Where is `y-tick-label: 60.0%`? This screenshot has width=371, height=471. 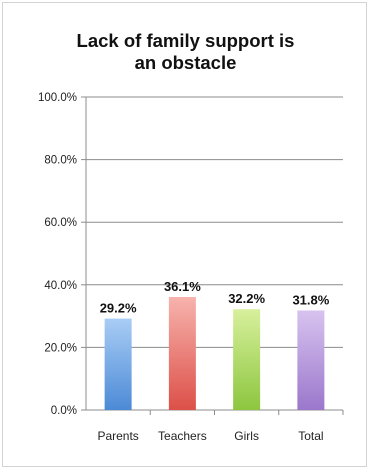
y-tick-label: 60.0% is located at coordinates (60, 223).